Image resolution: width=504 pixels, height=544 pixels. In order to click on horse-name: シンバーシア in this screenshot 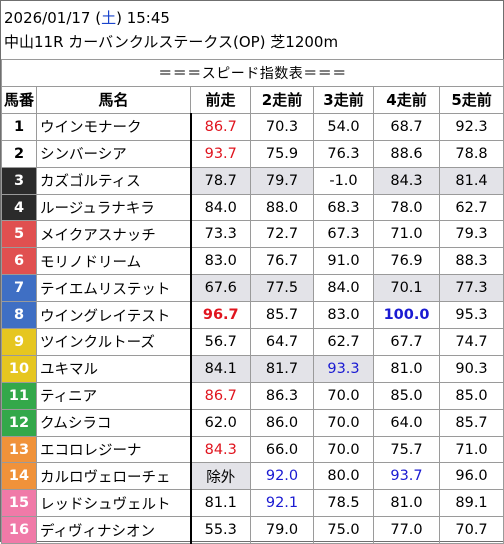, I will do `click(114, 153)`.